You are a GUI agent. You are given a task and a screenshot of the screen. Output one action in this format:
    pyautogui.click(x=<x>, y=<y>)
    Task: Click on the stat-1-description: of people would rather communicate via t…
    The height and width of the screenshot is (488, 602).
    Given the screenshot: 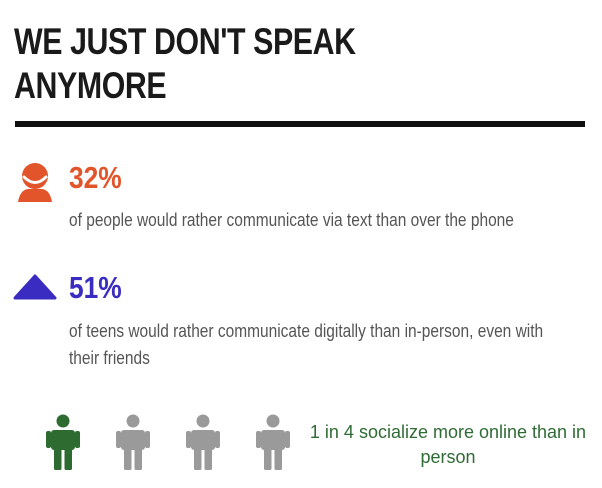 What is the action you would take?
    pyautogui.click(x=291, y=220)
    